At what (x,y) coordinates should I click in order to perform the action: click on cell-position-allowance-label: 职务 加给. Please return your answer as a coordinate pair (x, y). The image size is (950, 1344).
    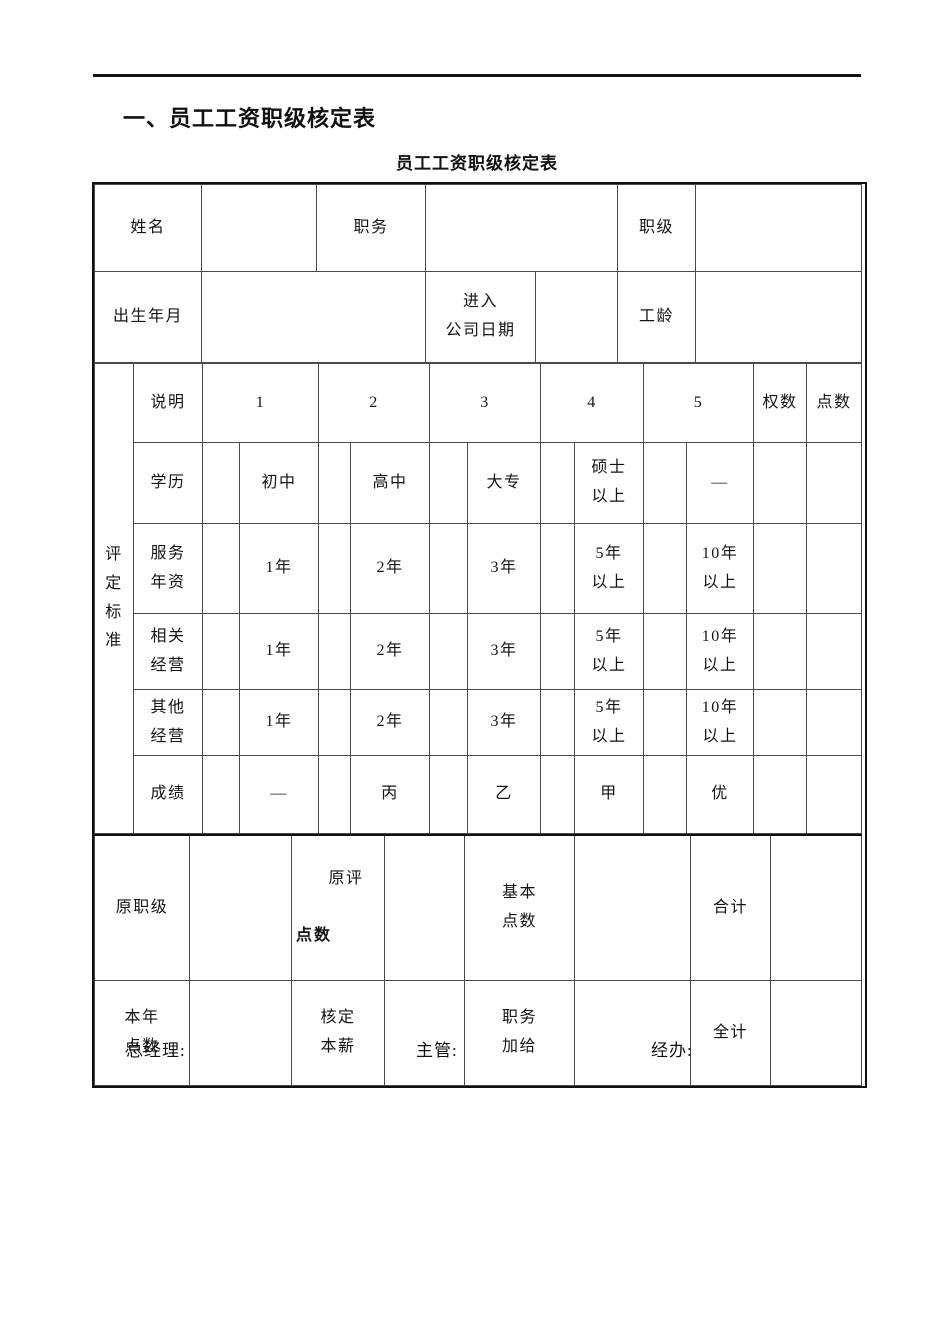
    Looking at the image, I should click on (519, 1032).